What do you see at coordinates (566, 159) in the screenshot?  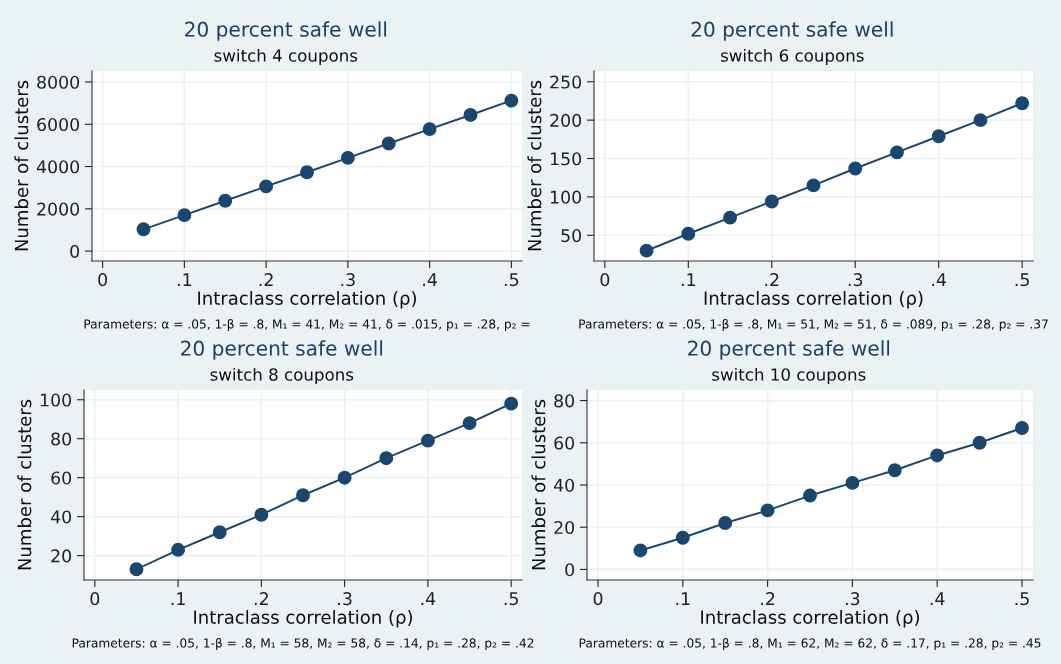 I see `y-tick-label: 150` at bounding box center [566, 159].